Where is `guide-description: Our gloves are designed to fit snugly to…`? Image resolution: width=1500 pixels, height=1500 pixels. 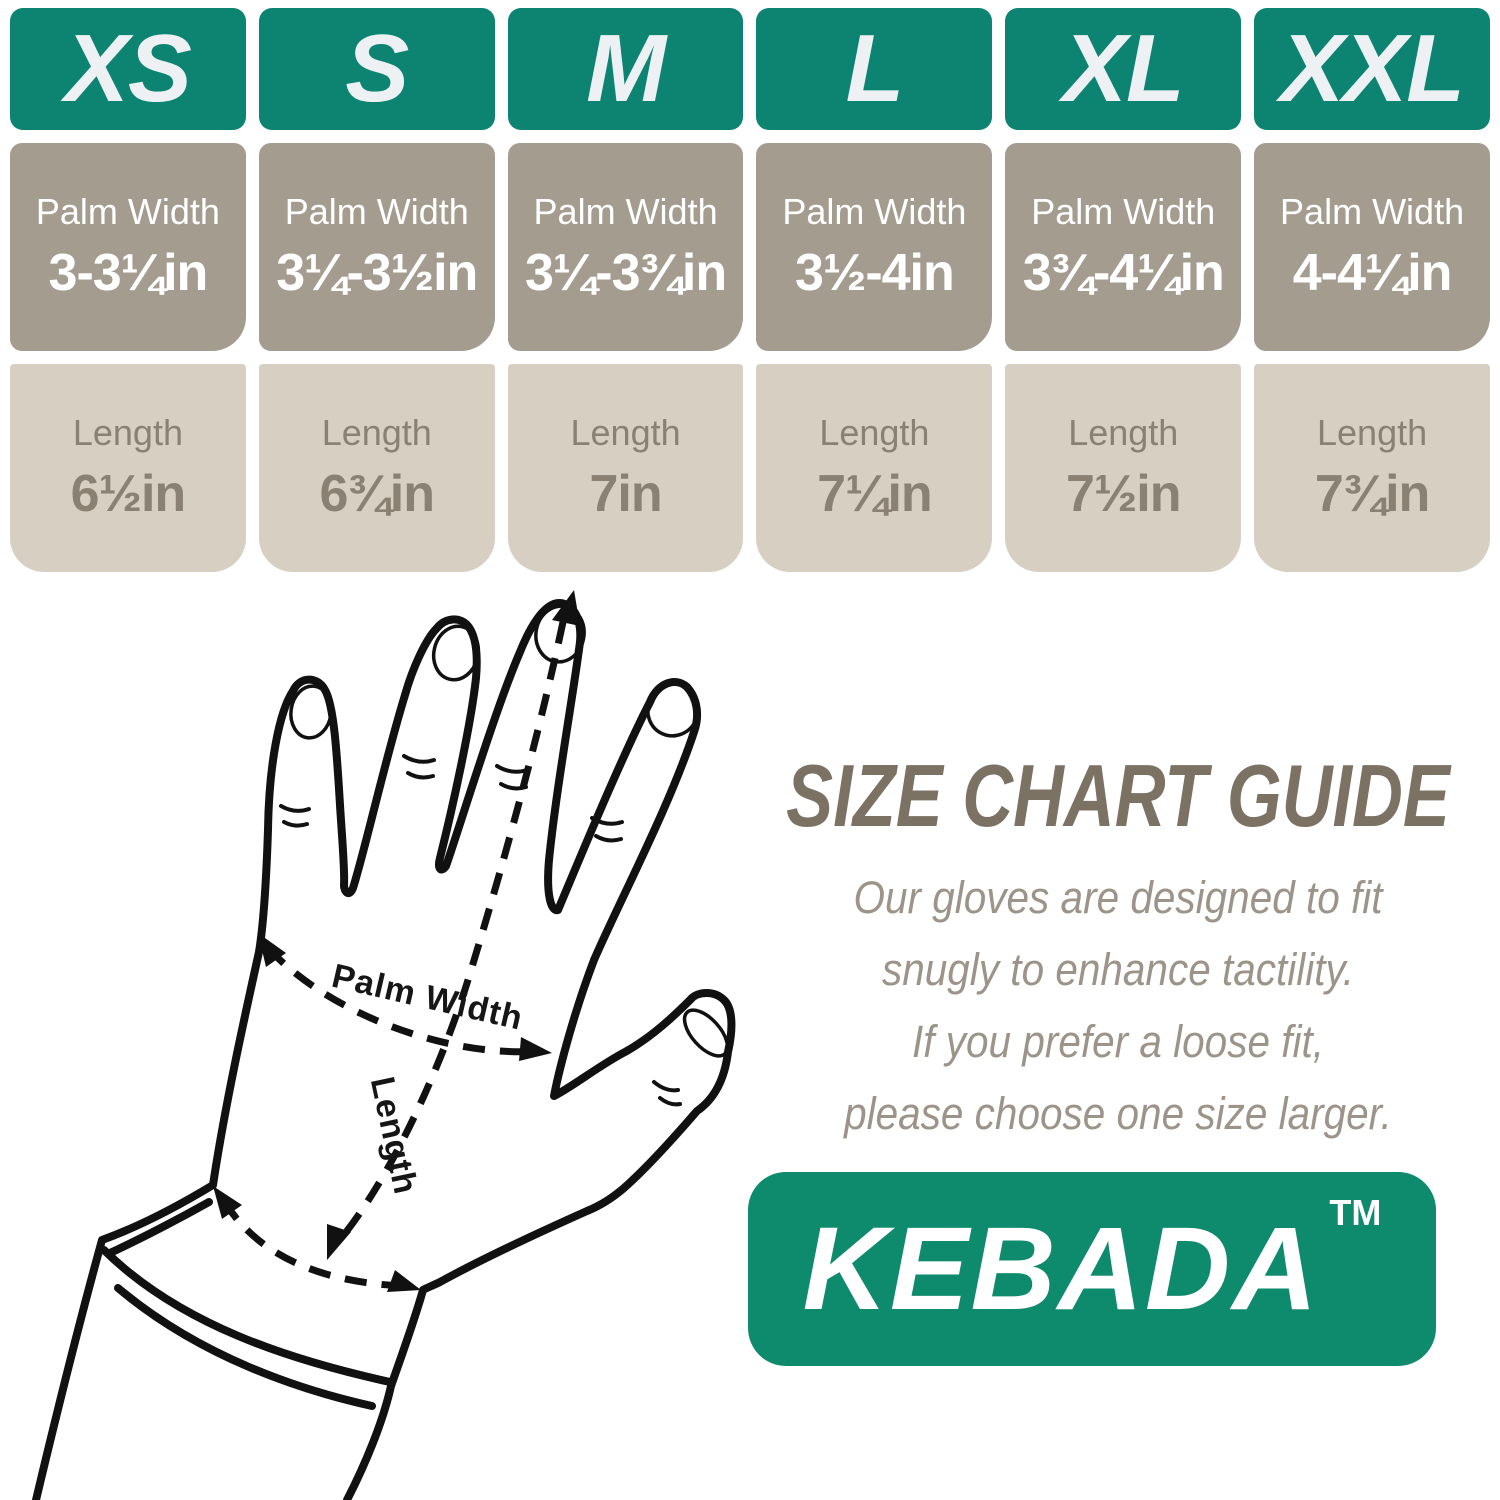 guide-description: Our gloves are designed to fit snugly to… is located at coordinates (1118, 1006).